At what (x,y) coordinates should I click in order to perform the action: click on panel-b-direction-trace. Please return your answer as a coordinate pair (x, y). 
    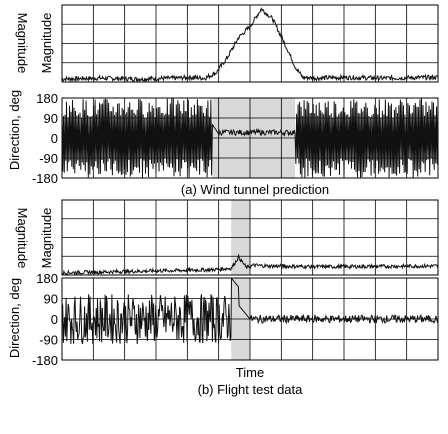
    Looking at the image, I should click on (250, 311).